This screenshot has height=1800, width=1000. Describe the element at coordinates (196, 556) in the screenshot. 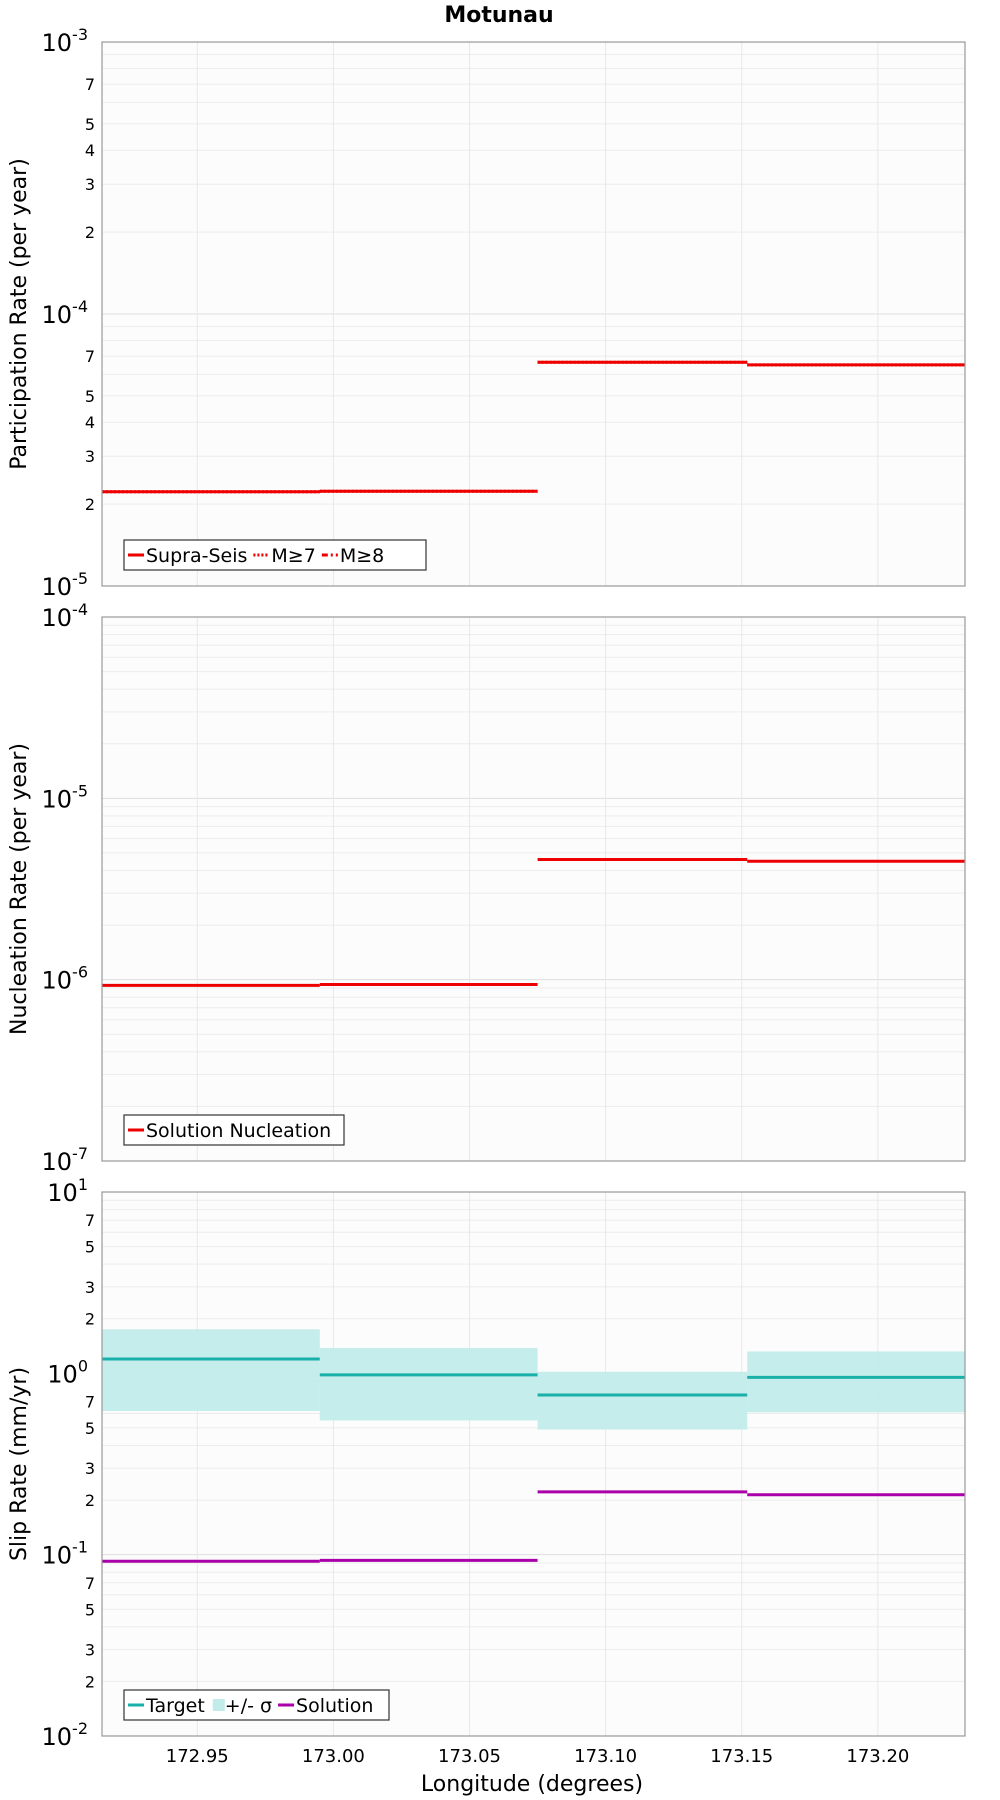

I see `legend-label: Supra-Seis` at that location.